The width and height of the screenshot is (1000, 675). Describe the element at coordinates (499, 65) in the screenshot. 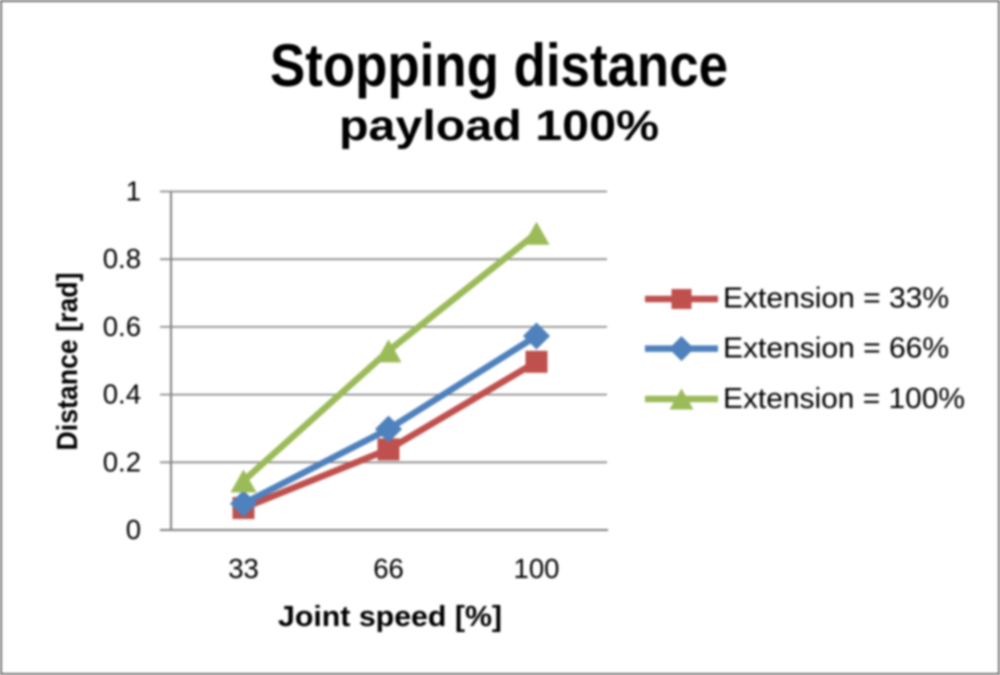

I see `svg-text: Stopping distance` at that location.